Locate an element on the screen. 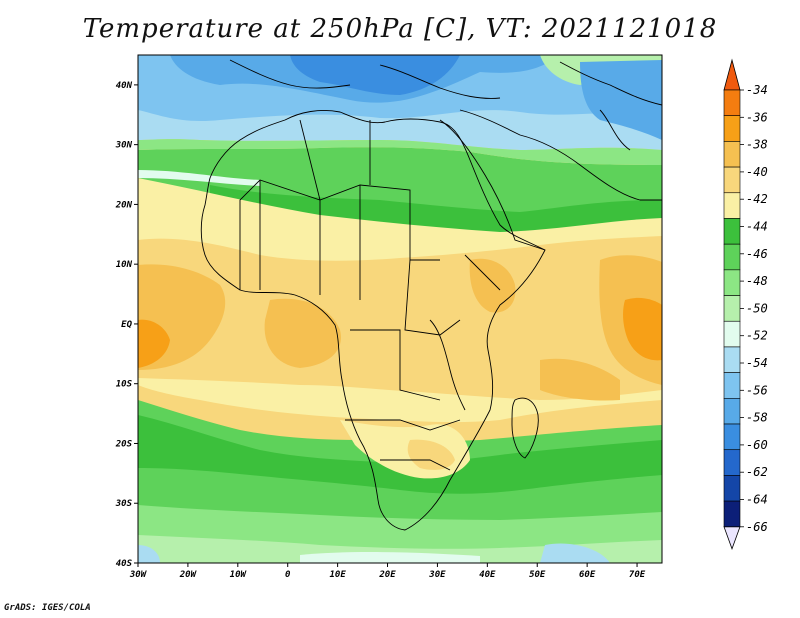 The image size is (800, 618). colorbar-label: -46 is located at coordinates (757, 254).